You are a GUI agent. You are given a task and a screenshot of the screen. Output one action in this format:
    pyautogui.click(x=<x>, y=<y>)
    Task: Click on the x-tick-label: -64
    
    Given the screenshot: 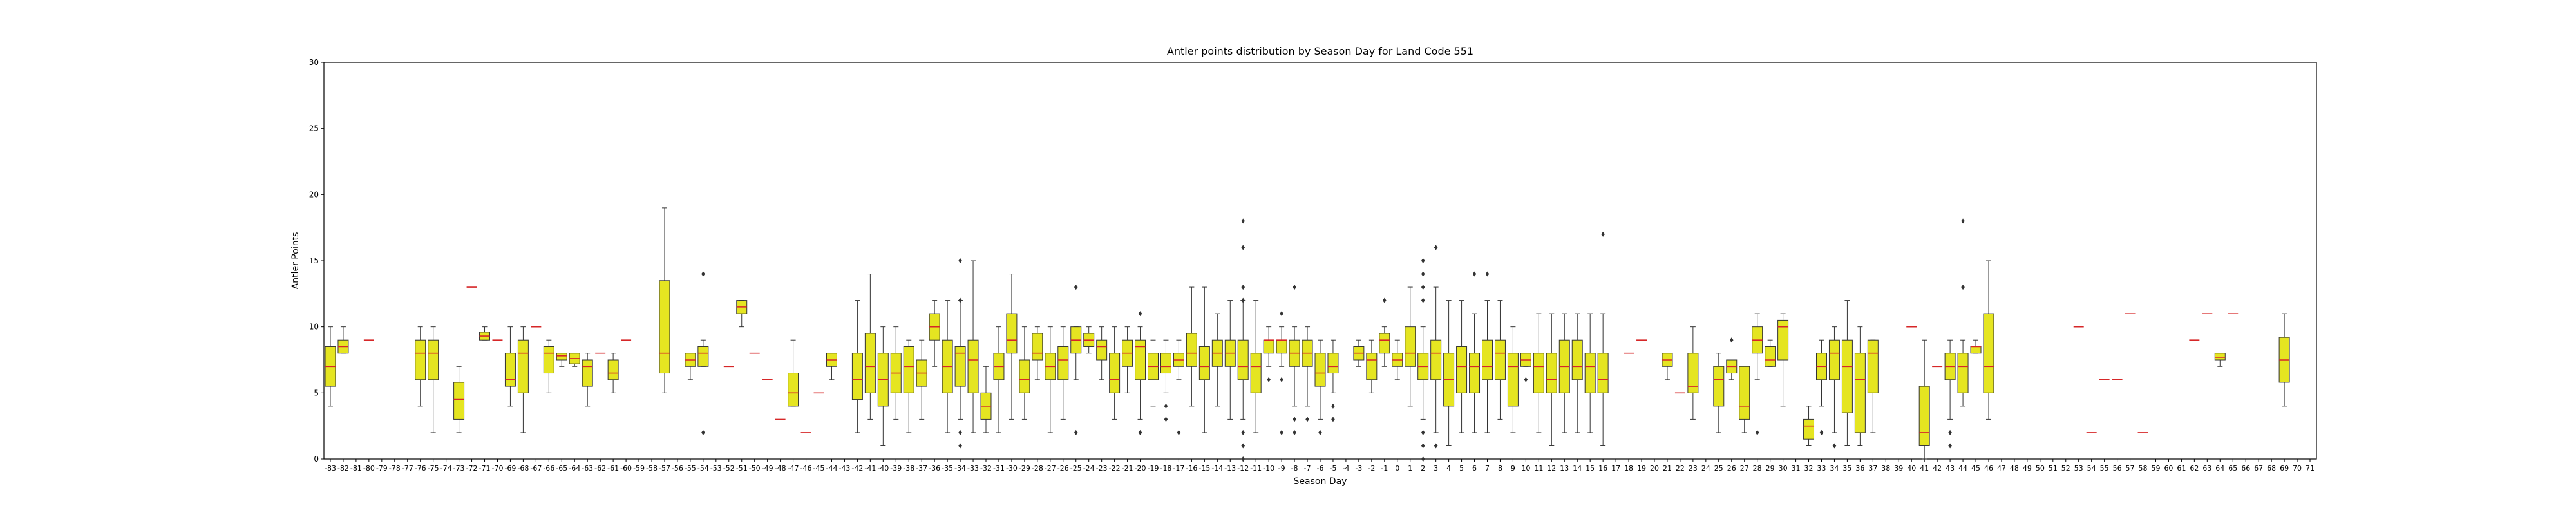 What is the action you would take?
    pyautogui.click(x=574, y=468)
    